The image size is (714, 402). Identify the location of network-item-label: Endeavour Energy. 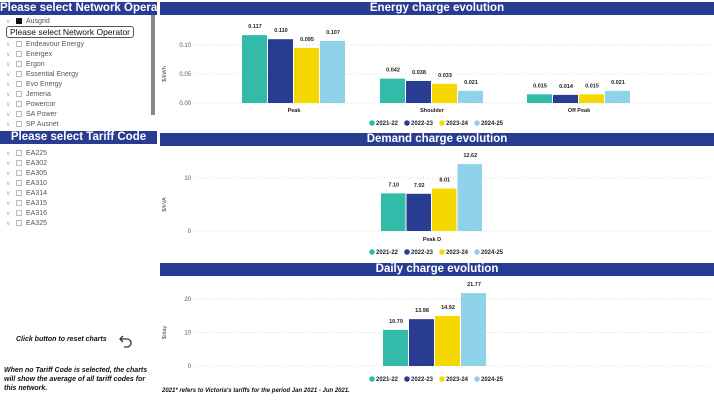
(55, 44).